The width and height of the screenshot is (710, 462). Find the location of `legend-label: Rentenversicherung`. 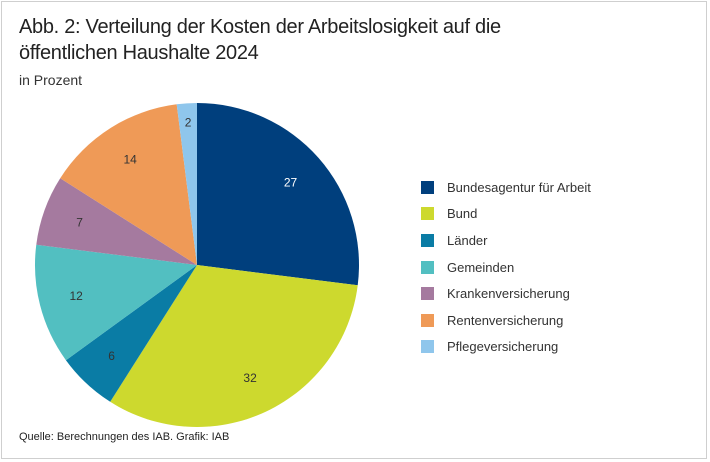

legend-label: Rentenversicherung is located at coordinates (505, 320).